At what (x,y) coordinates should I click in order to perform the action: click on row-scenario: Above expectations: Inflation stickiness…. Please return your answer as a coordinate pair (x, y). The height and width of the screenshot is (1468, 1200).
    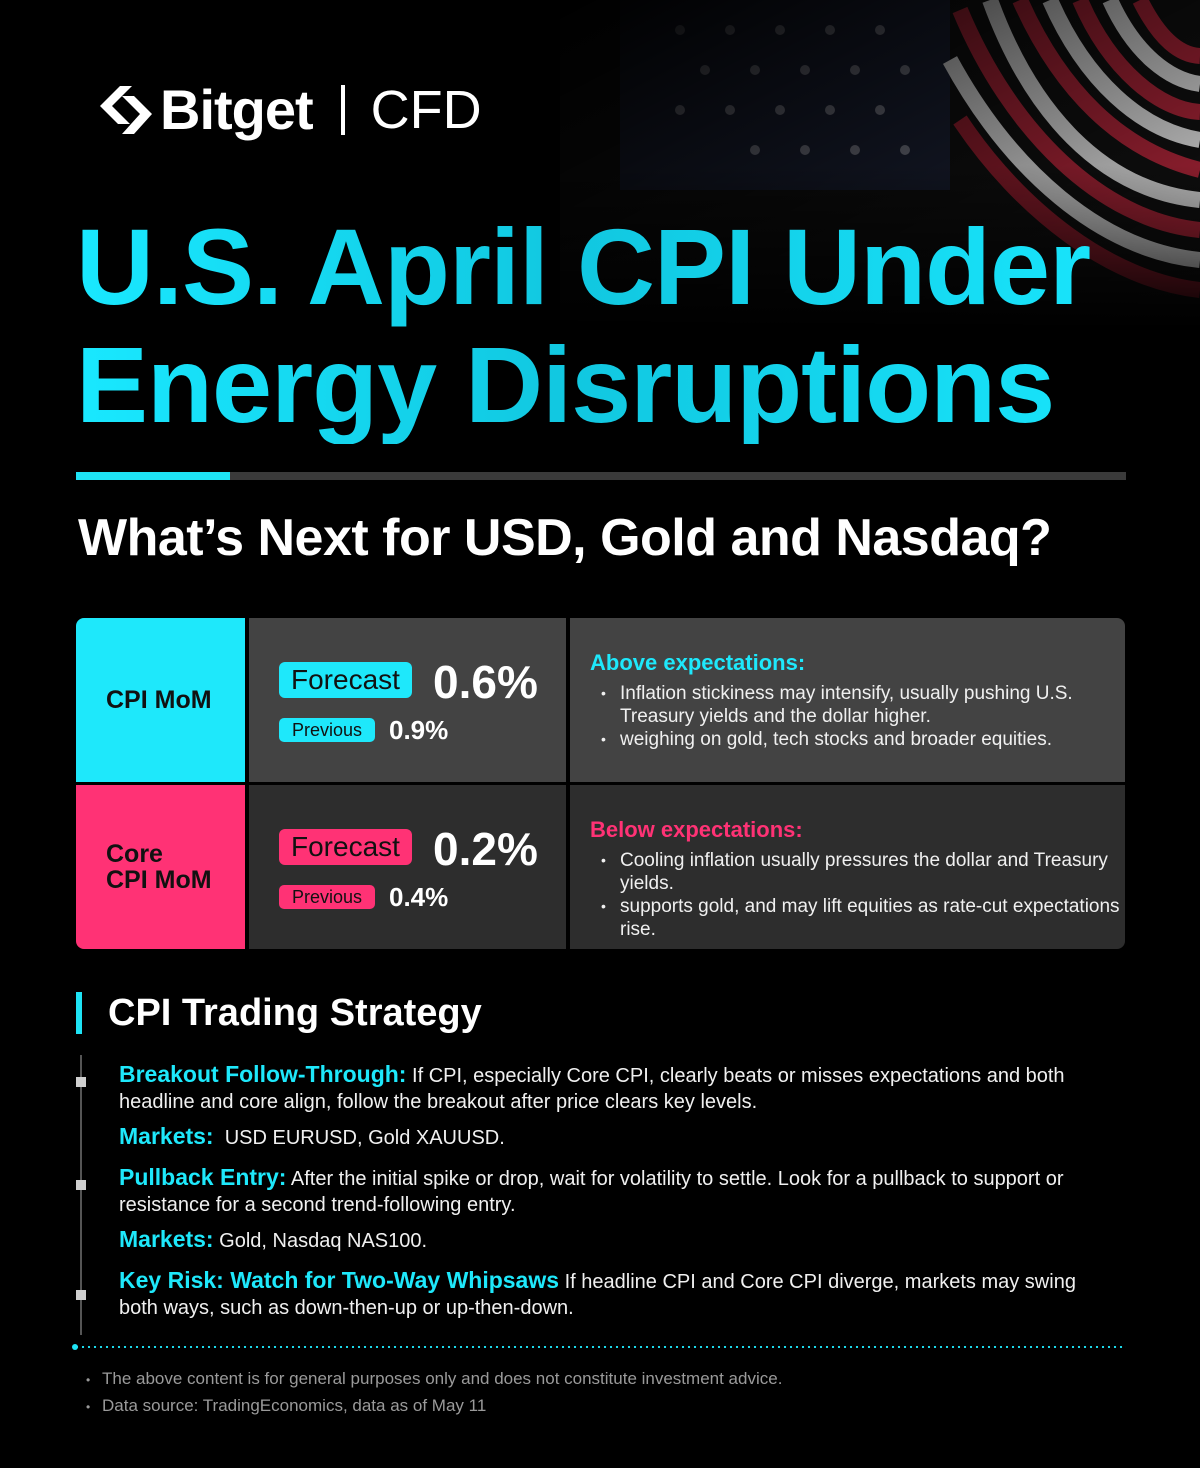
    Looking at the image, I should click on (847, 700).